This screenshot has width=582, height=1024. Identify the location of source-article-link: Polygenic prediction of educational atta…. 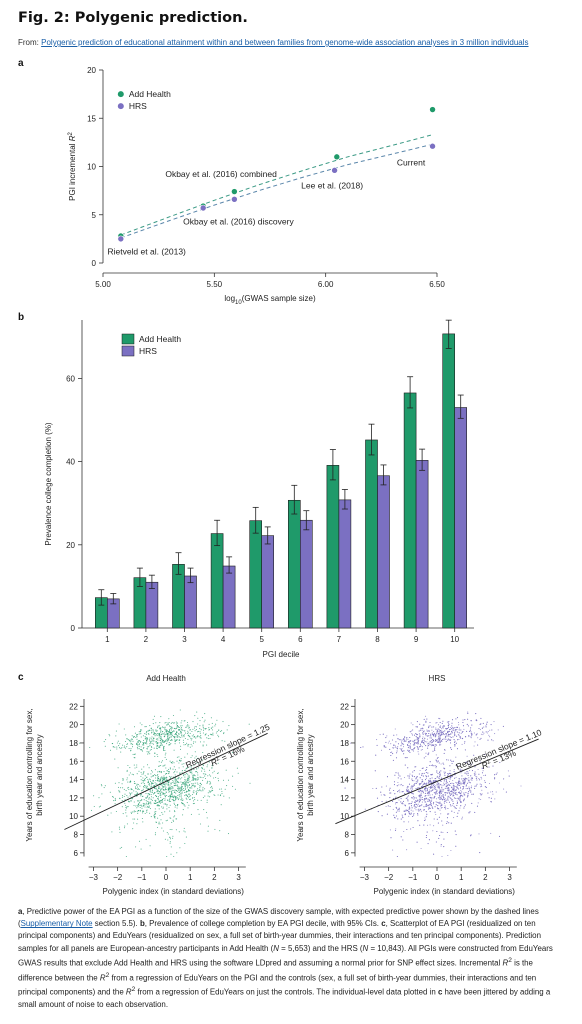
(285, 42).